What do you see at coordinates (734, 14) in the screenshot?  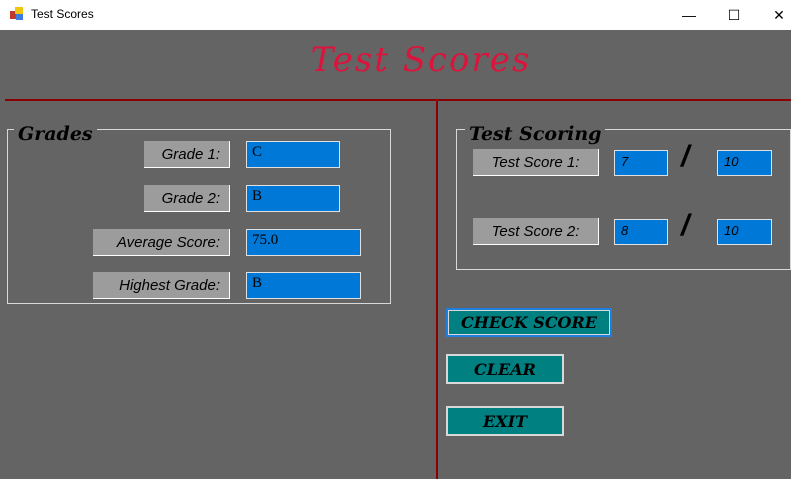 I see `maximize-button: ☐` at bounding box center [734, 14].